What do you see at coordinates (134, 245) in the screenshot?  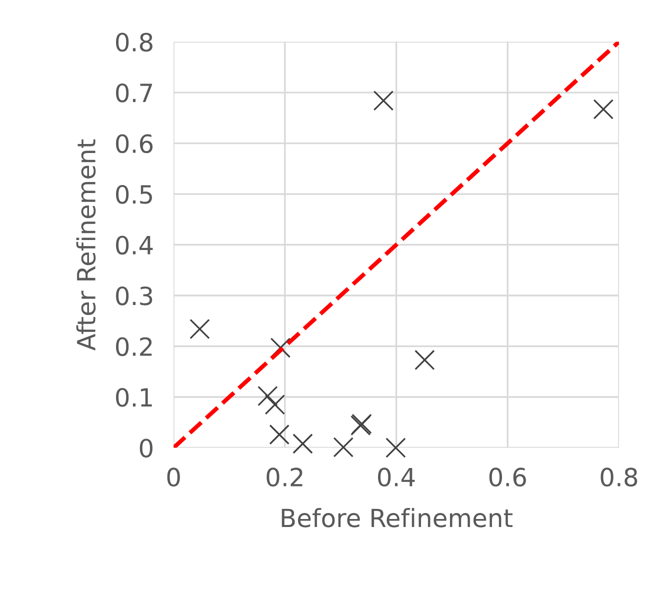 I see `y-tick-label: 0.4` at bounding box center [134, 245].